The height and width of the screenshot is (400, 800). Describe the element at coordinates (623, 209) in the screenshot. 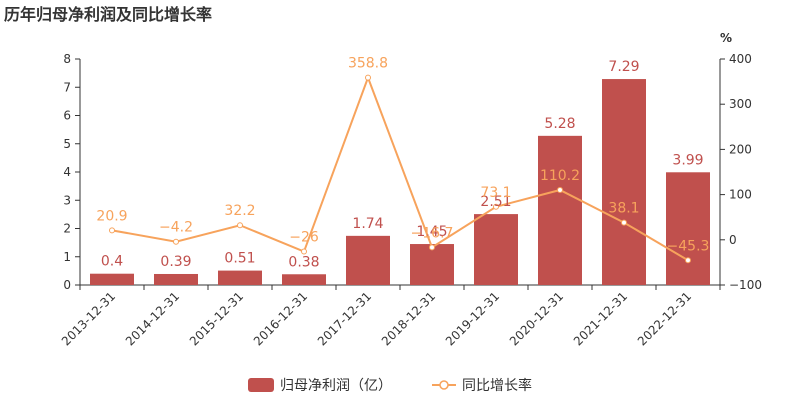

I see `line-value-label: 38.1` at that location.